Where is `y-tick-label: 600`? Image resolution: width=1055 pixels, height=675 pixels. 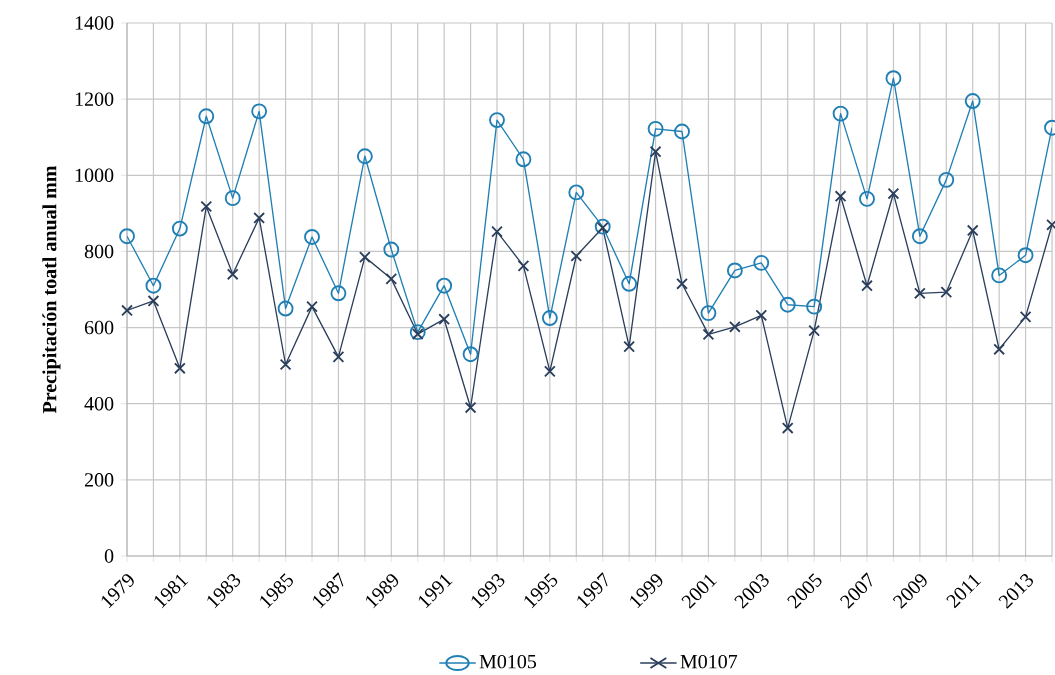 y-tick-label: 600 is located at coordinates (99, 327).